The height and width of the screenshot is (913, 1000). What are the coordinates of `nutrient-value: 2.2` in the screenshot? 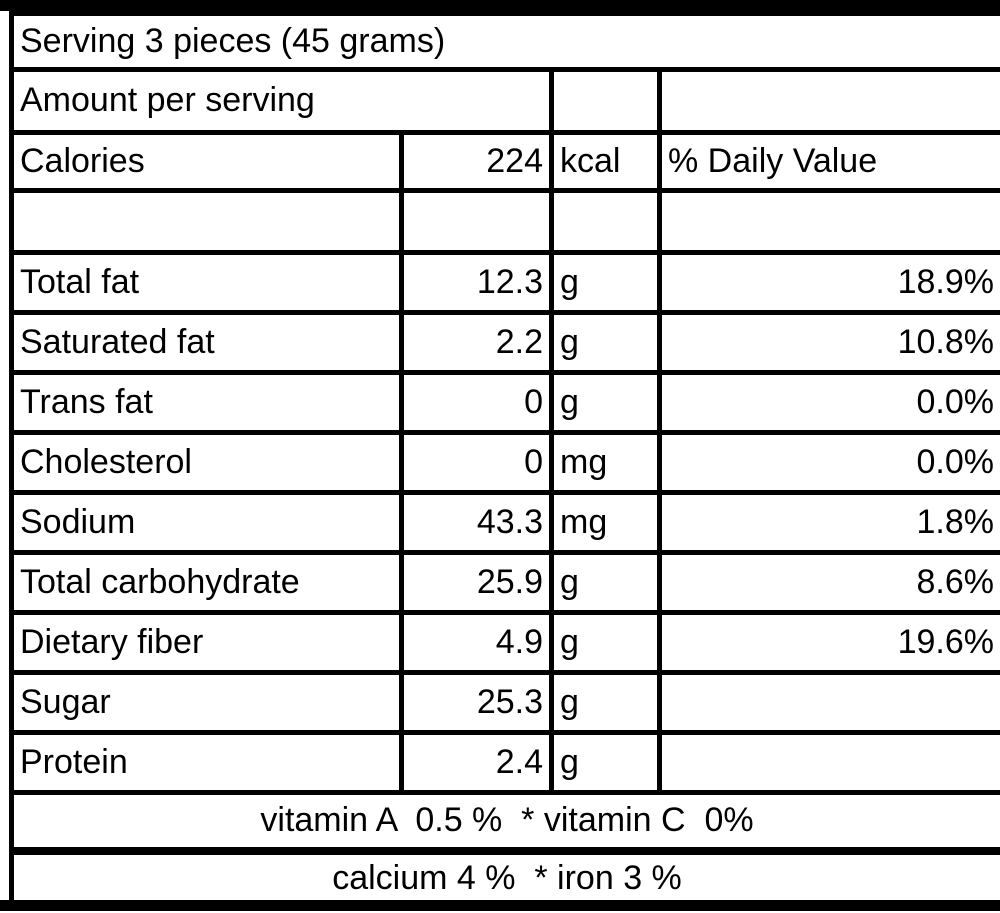 It's located at (476, 342).